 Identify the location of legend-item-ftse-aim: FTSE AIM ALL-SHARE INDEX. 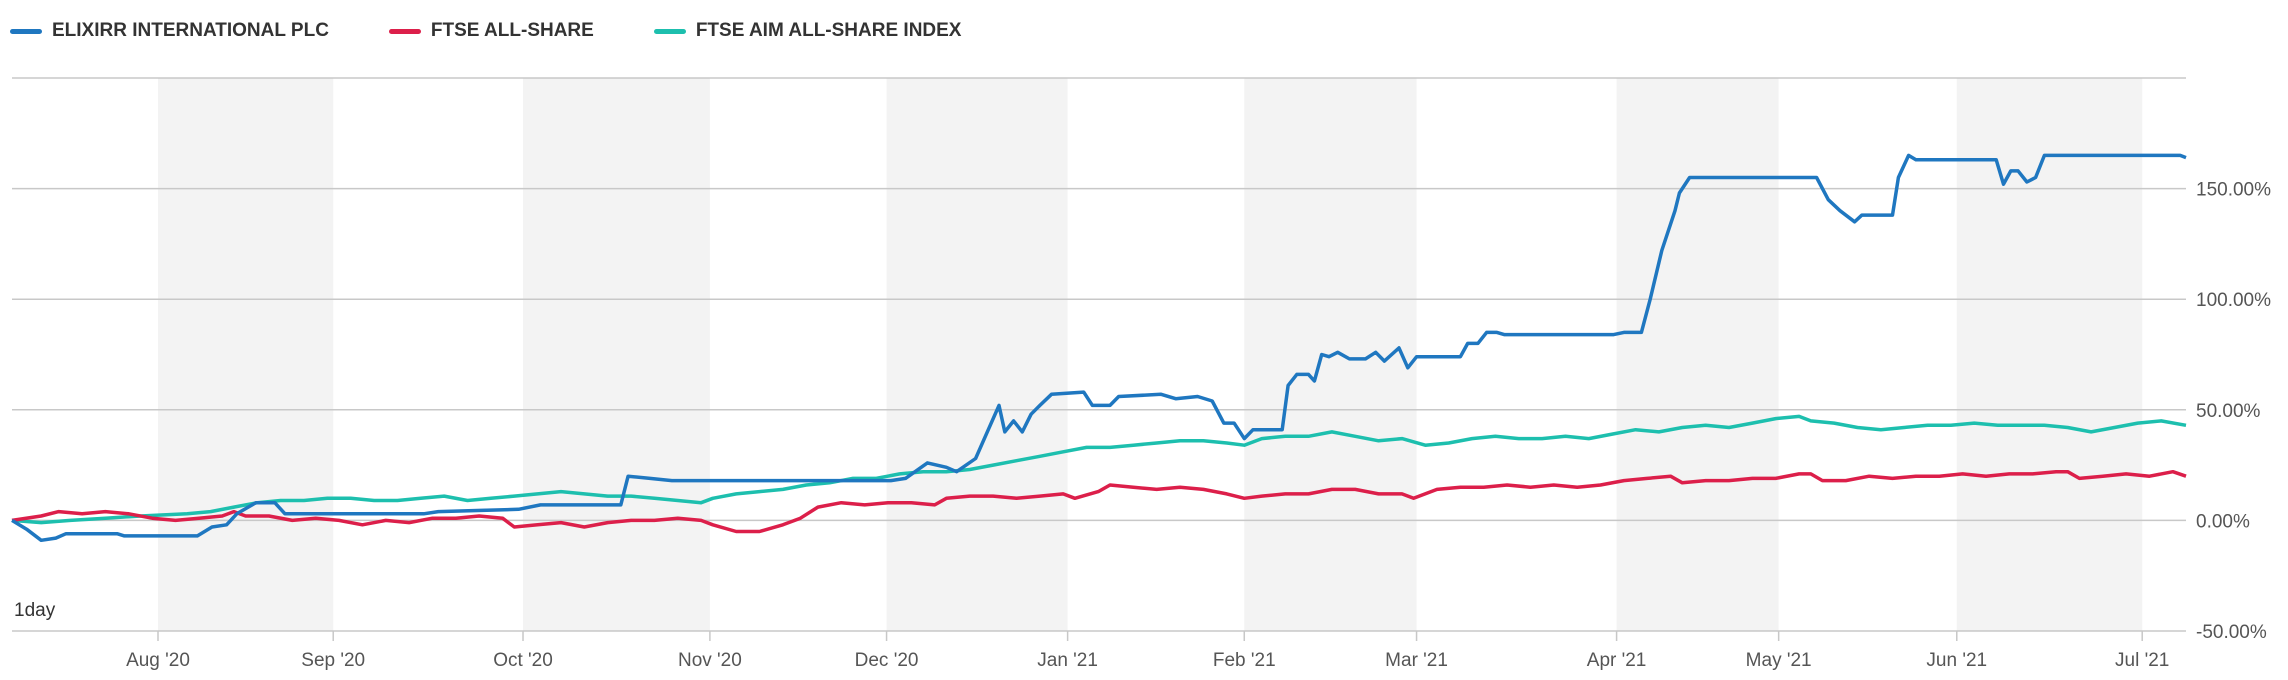
(807, 31).